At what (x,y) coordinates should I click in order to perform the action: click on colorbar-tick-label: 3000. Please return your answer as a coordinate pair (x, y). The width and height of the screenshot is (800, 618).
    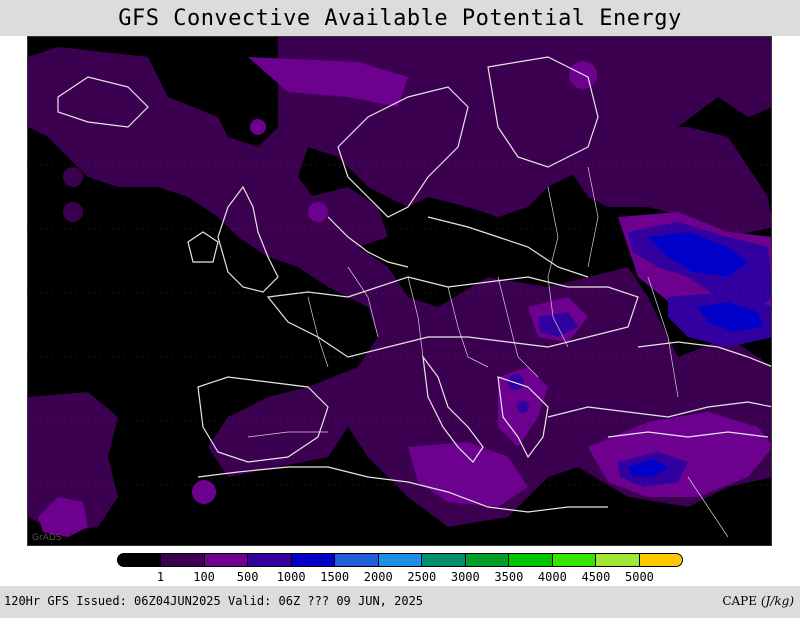
    Looking at the image, I should click on (465, 577).